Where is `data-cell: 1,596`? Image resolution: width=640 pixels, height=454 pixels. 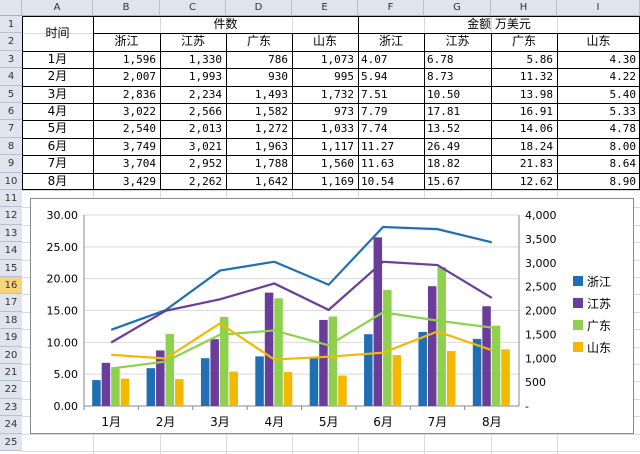 data-cell: 1,596 is located at coordinates (139, 59).